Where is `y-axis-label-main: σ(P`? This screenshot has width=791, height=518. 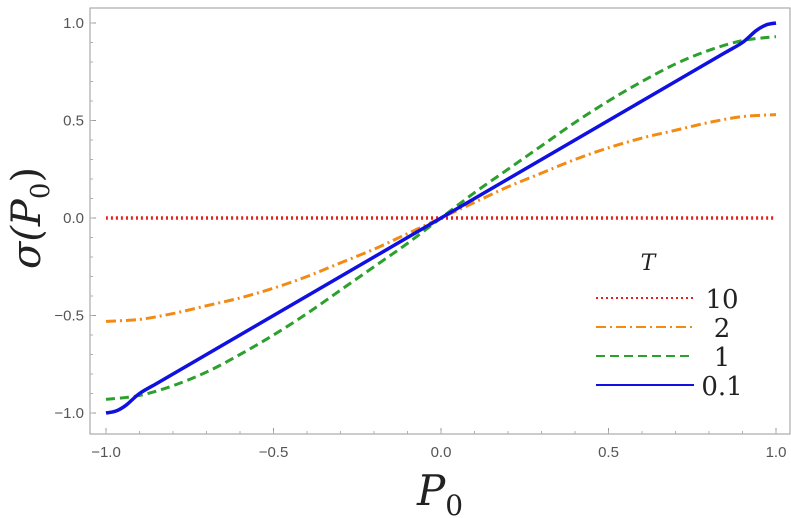
y-axis-label-main: σ(P is located at coordinates (27, 233).